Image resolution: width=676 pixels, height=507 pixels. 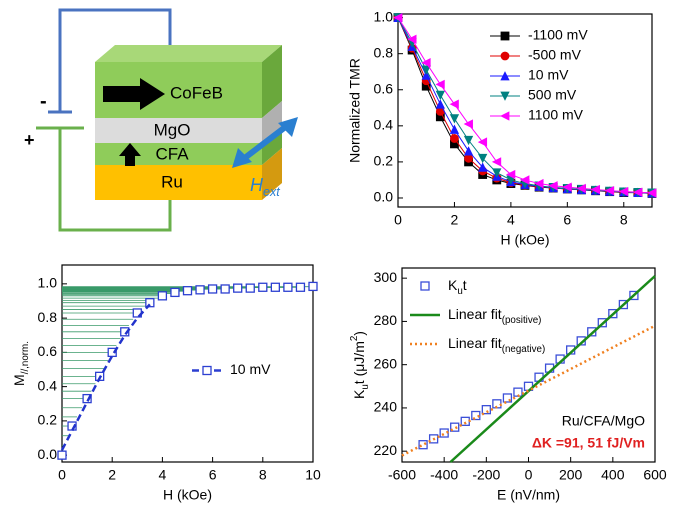 I want to click on wire-top, so click(x=115, y=60).